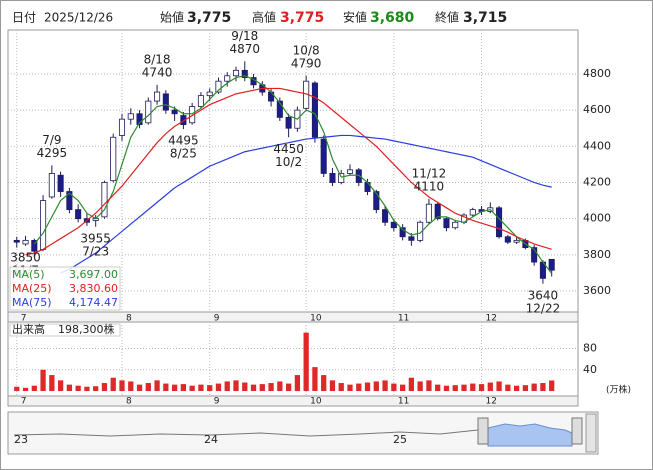  Describe the element at coordinates (392, 18) in the screenshot. I see `low: 3,680` at that location.